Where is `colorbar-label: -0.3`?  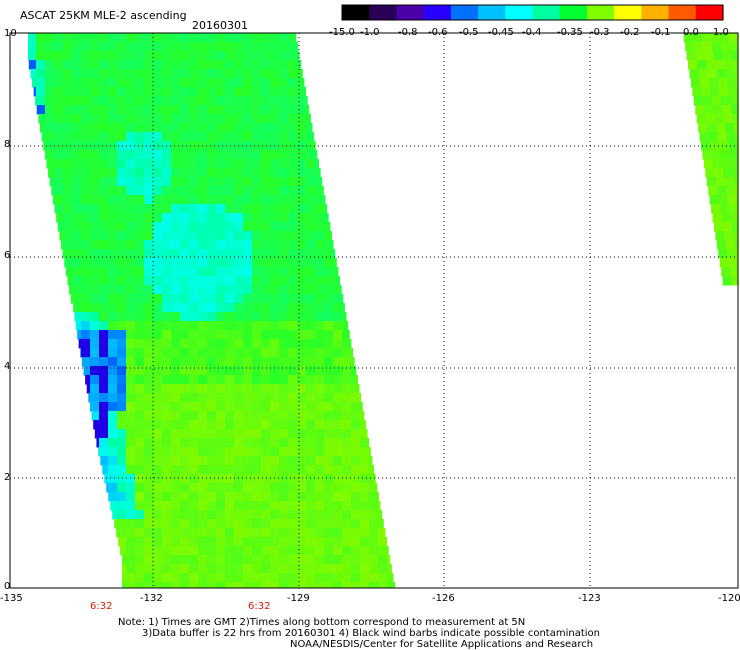 colorbar-label: -0.3 is located at coordinates (600, 32).